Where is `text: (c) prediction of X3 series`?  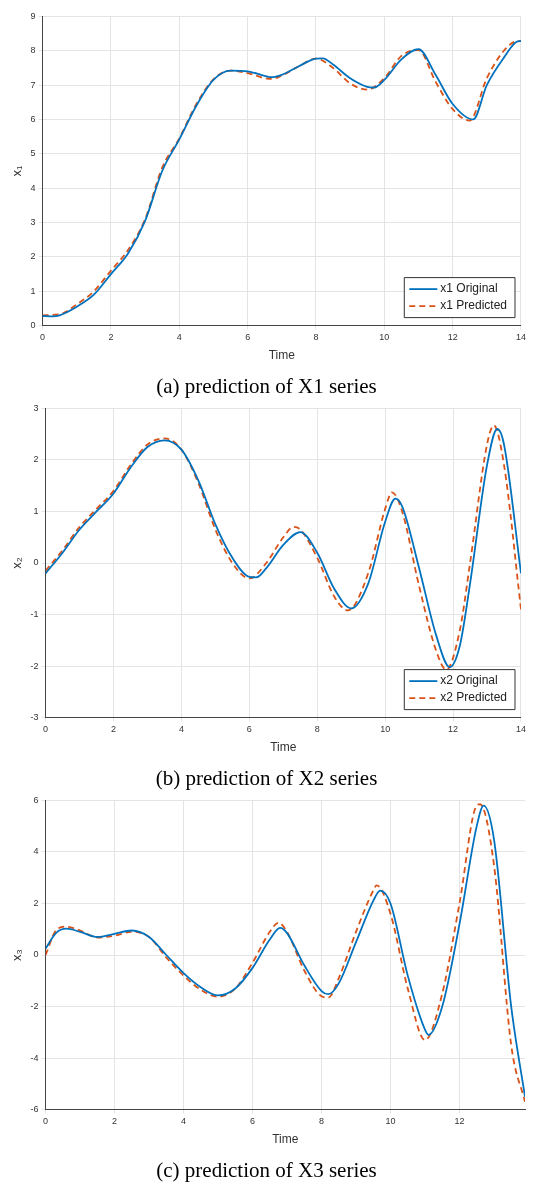 text: (c) prediction of X3 series is located at coordinates (266, 1169).